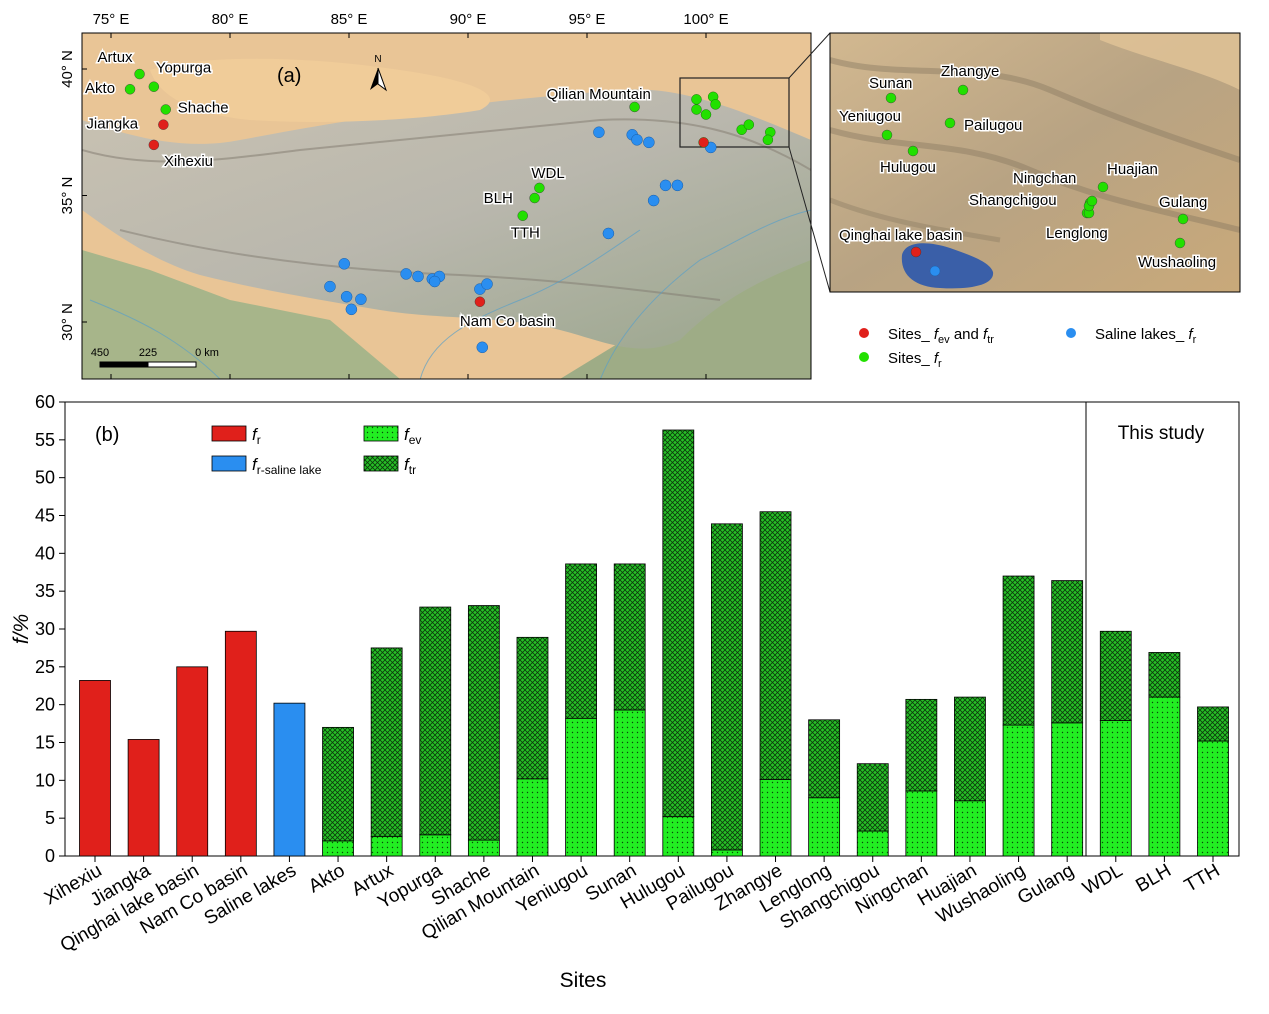 The width and height of the screenshot is (1269, 1014). I want to click on panel-b-label: (b), so click(107, 435).